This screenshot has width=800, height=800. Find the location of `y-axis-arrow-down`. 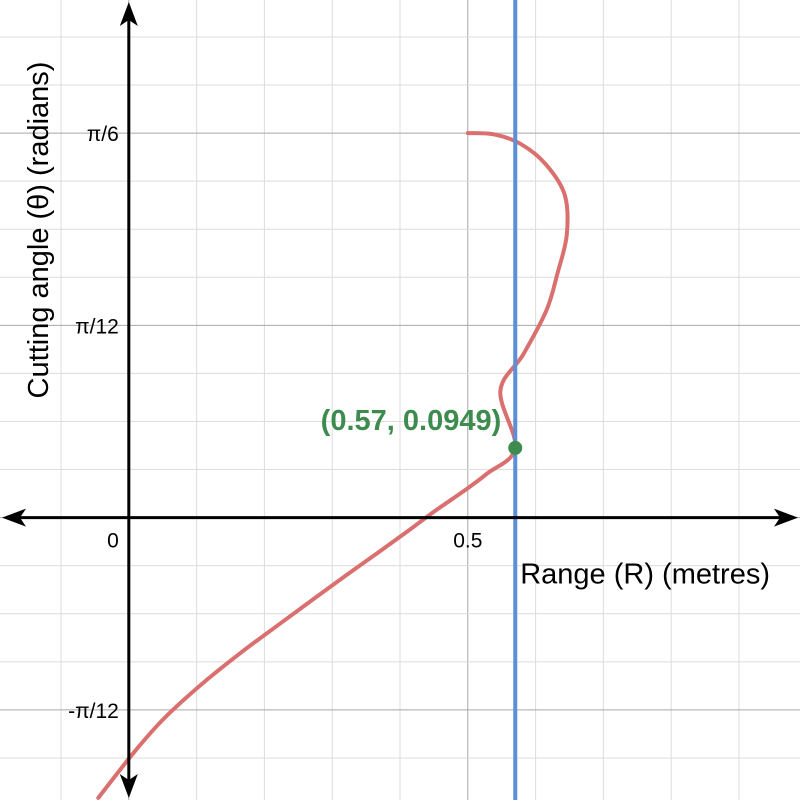

y-axis-arrow-down is located at coordinates (128, 786).